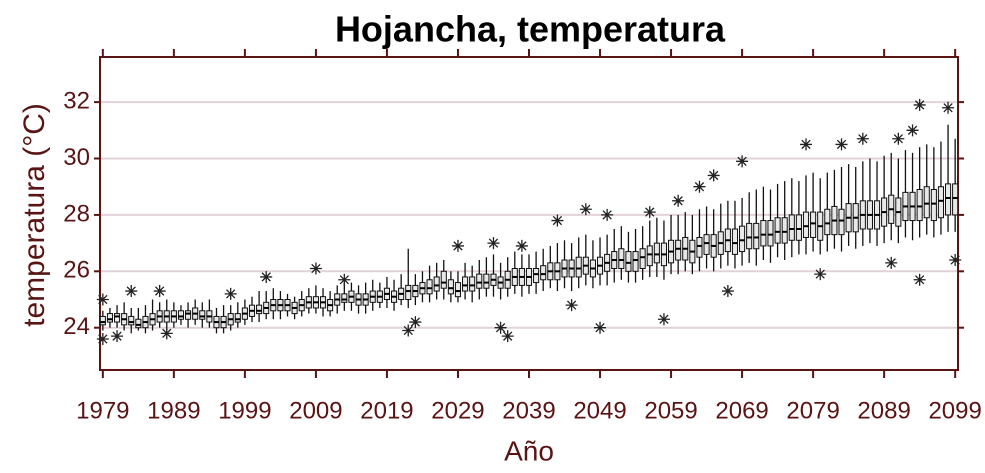  I want to click on x-tick-label: 2099, so click(954, 410).